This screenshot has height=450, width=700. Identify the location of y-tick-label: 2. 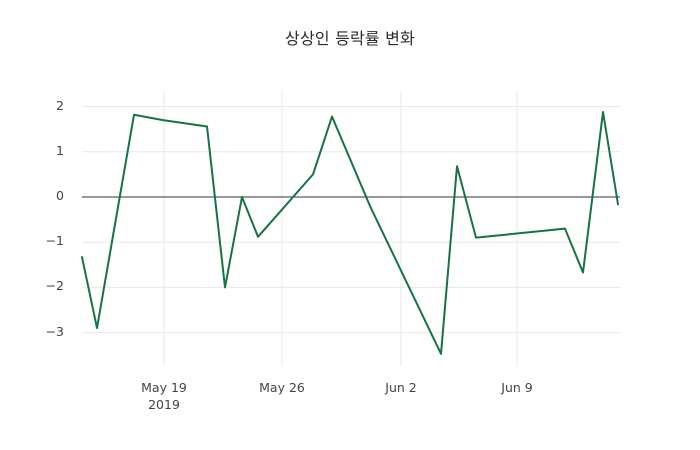
(60, 105).